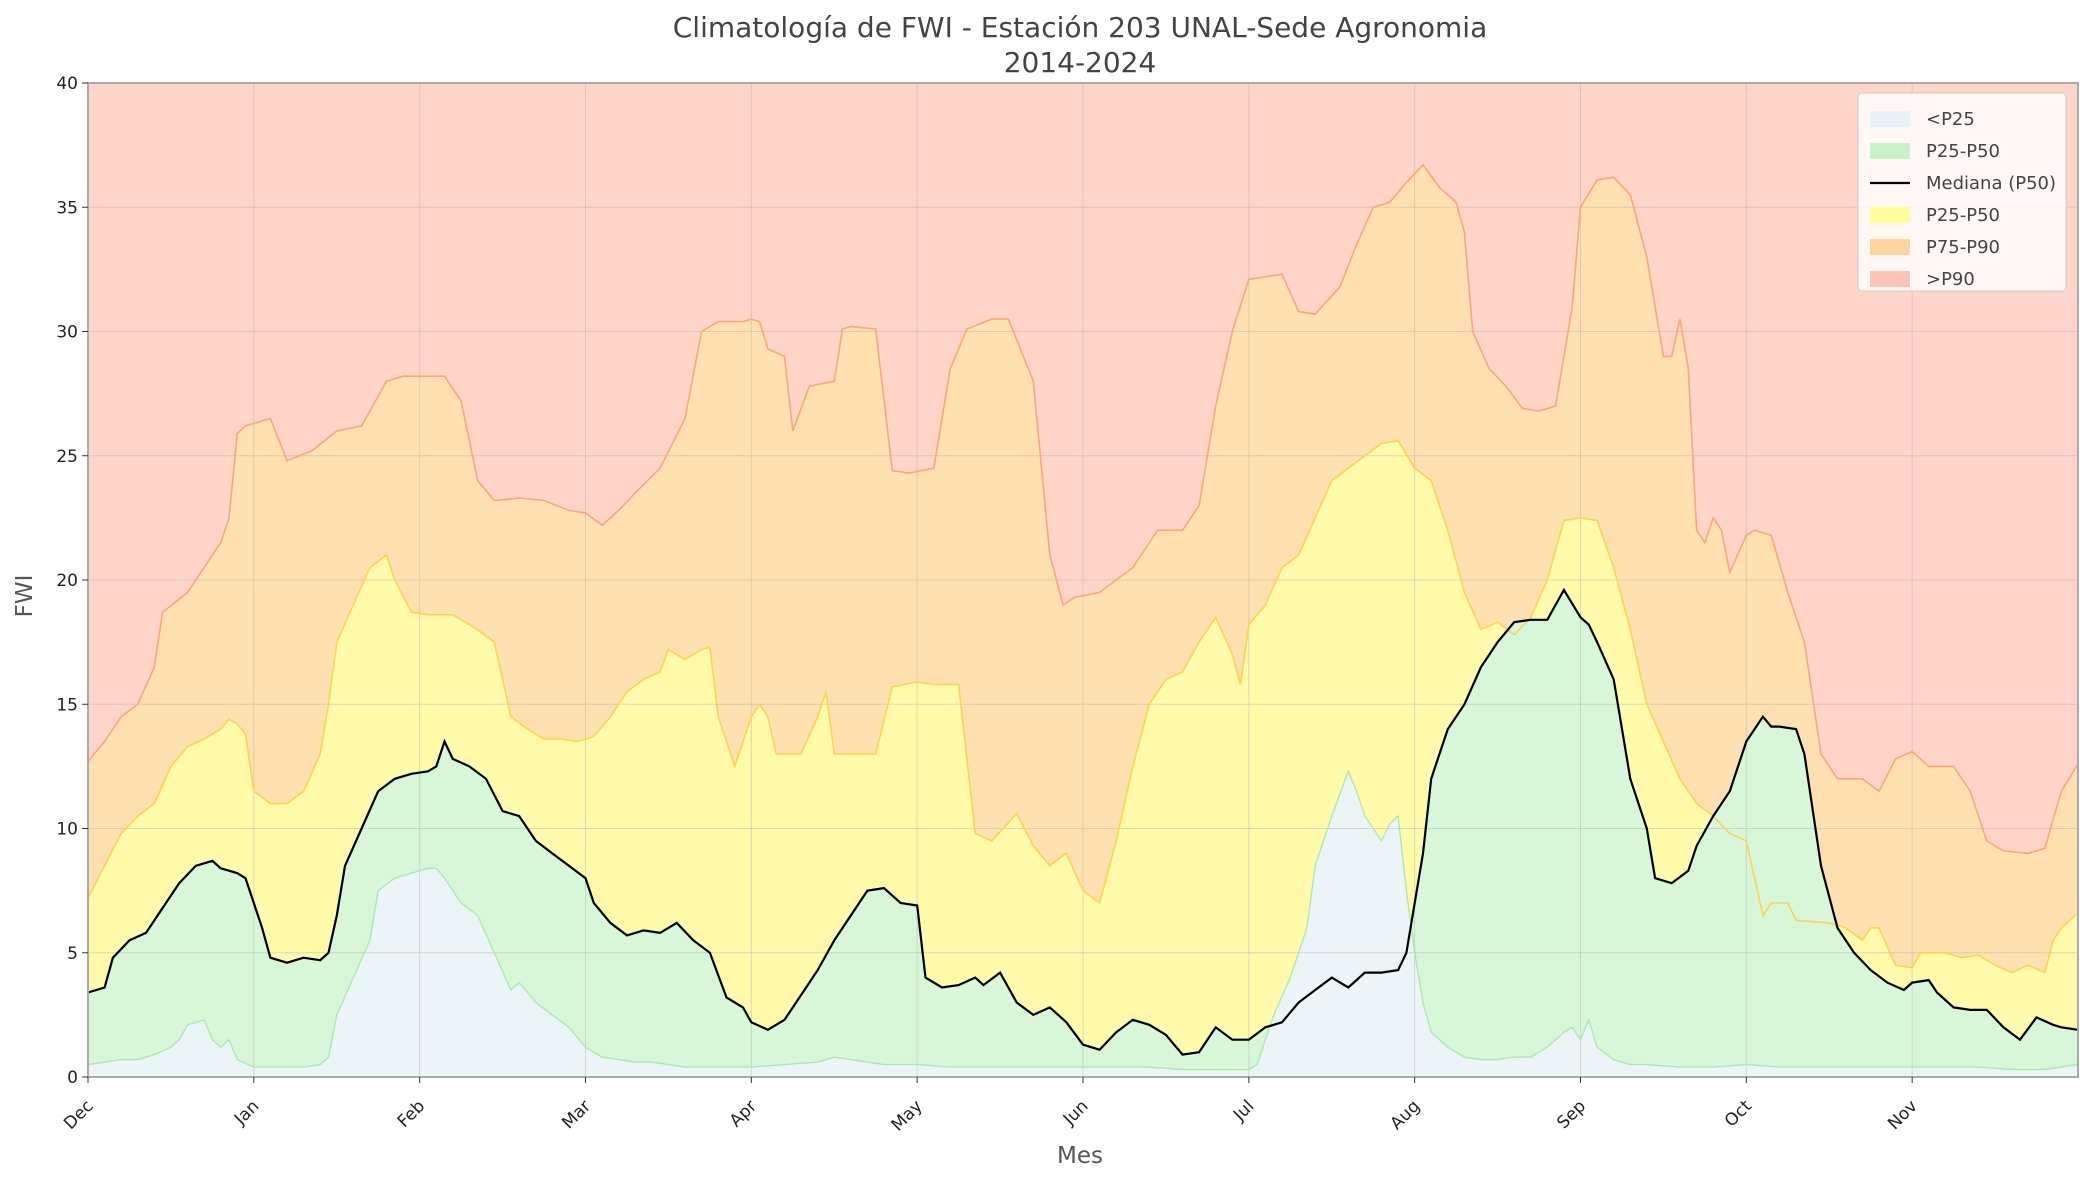 This screenshot has width=2084, height=1181. What do you see at coordinates (1076, 1113) in the screenshot?
I see `x-tick-label: Jun` at bounding box center [1076, 1113].